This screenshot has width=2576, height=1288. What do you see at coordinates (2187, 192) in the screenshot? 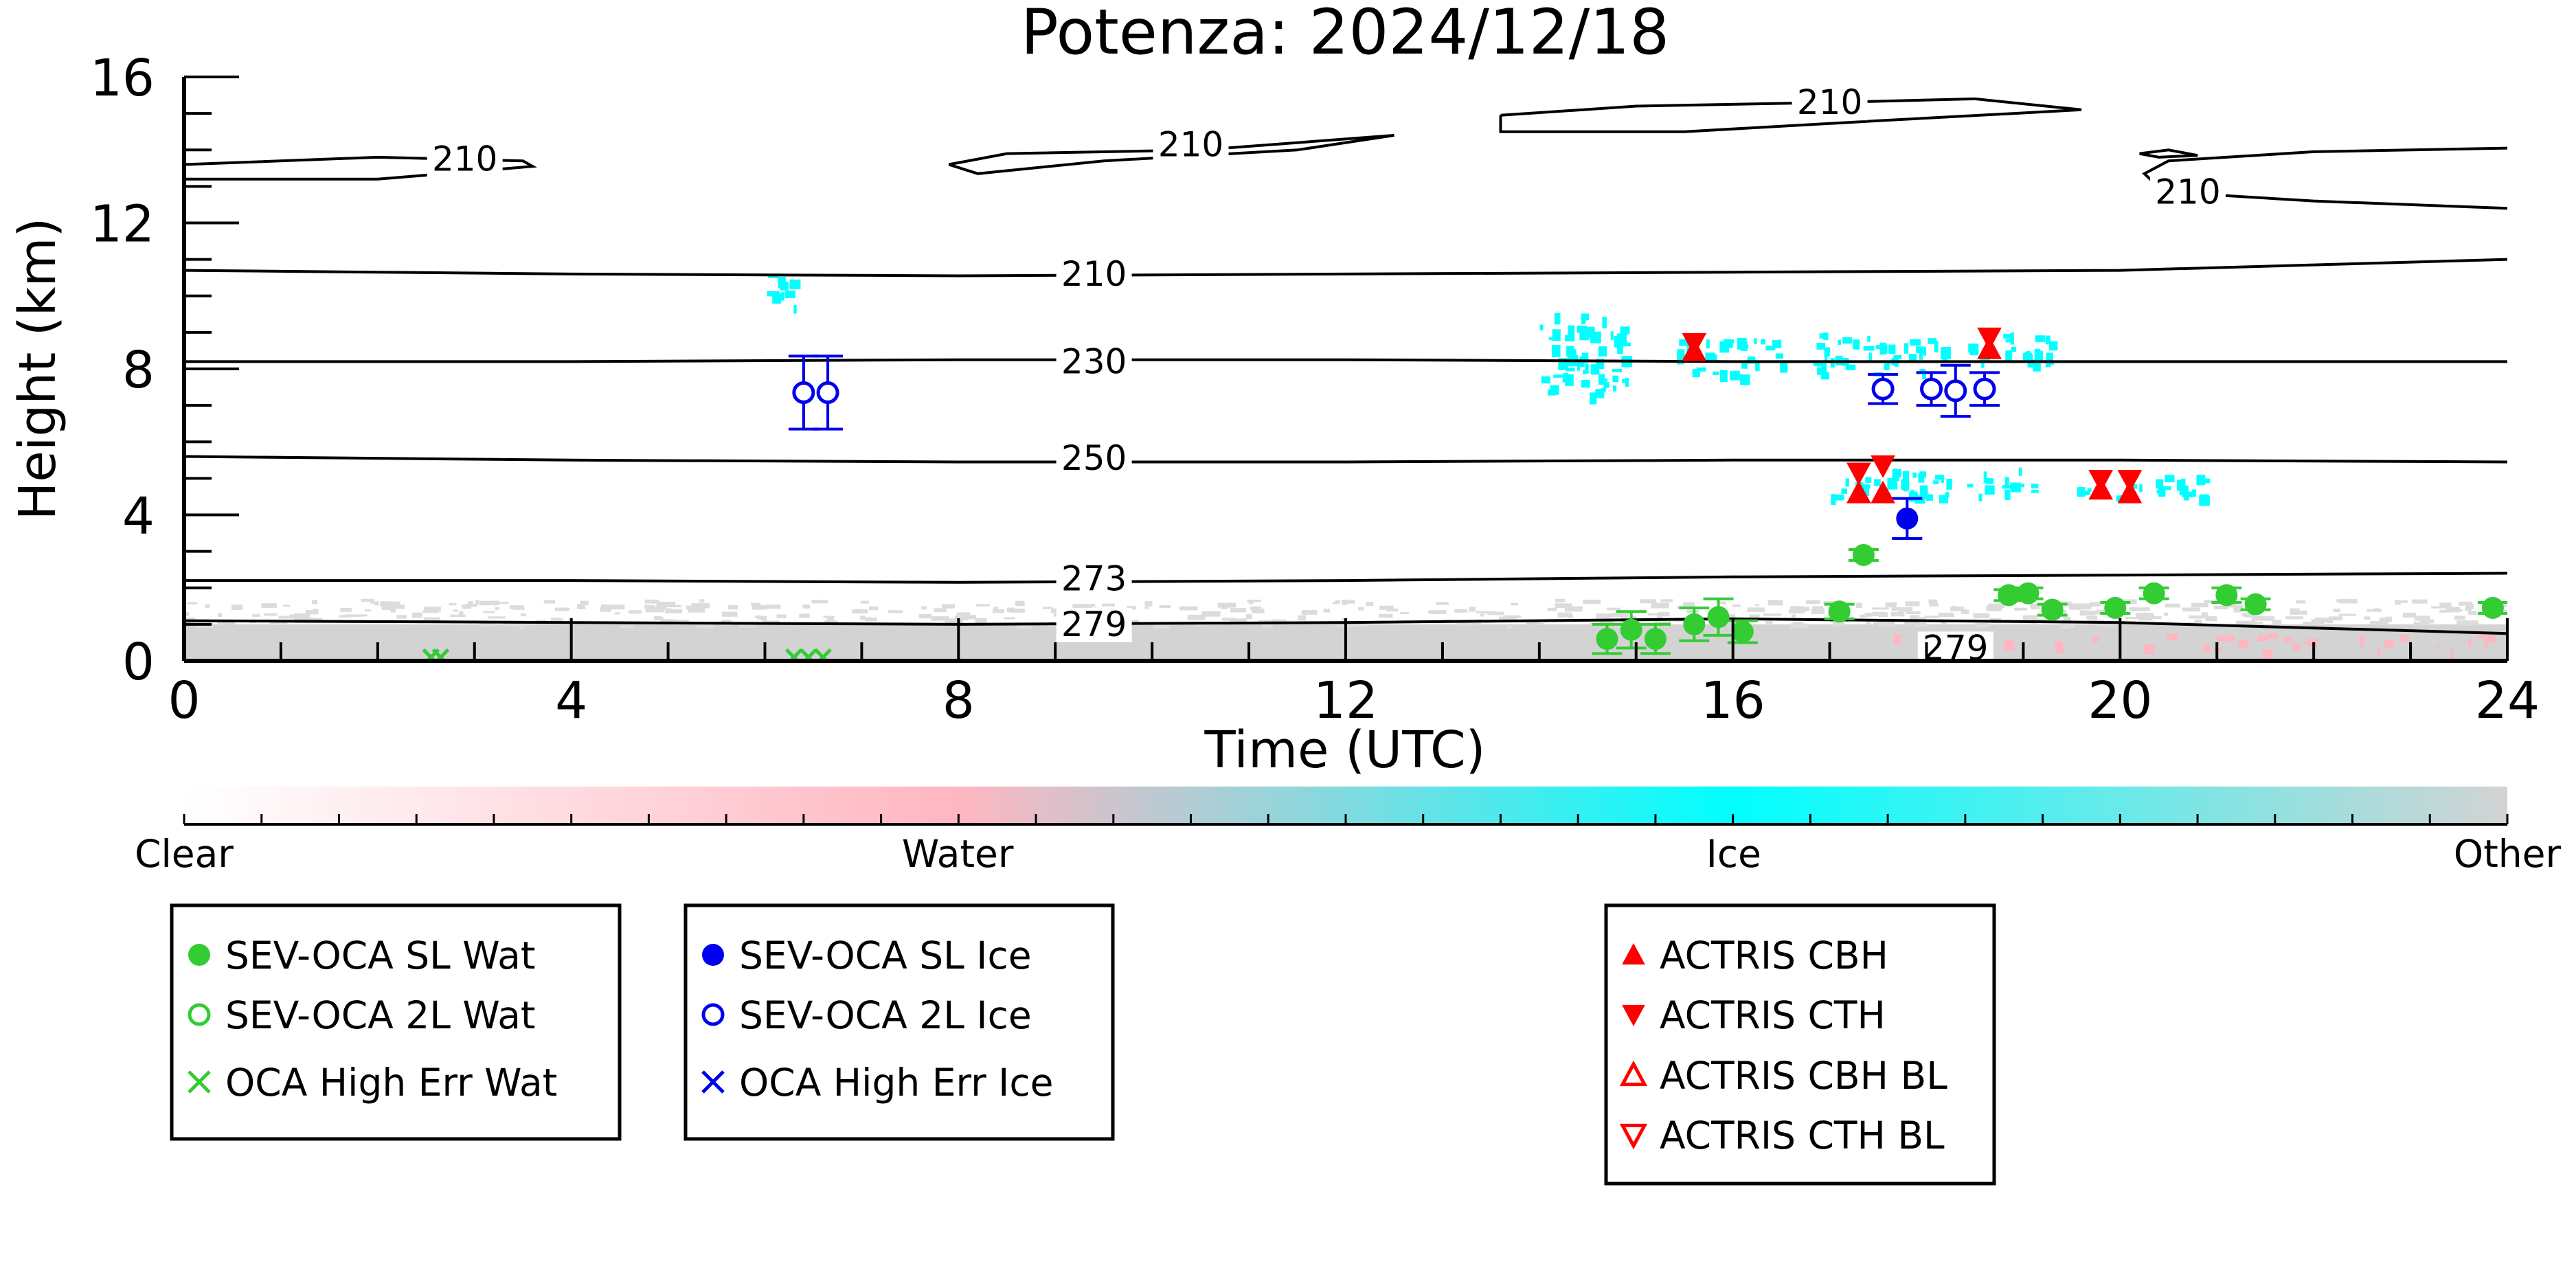
I see `contour-label-bg` at bounding box center [2187, 192].